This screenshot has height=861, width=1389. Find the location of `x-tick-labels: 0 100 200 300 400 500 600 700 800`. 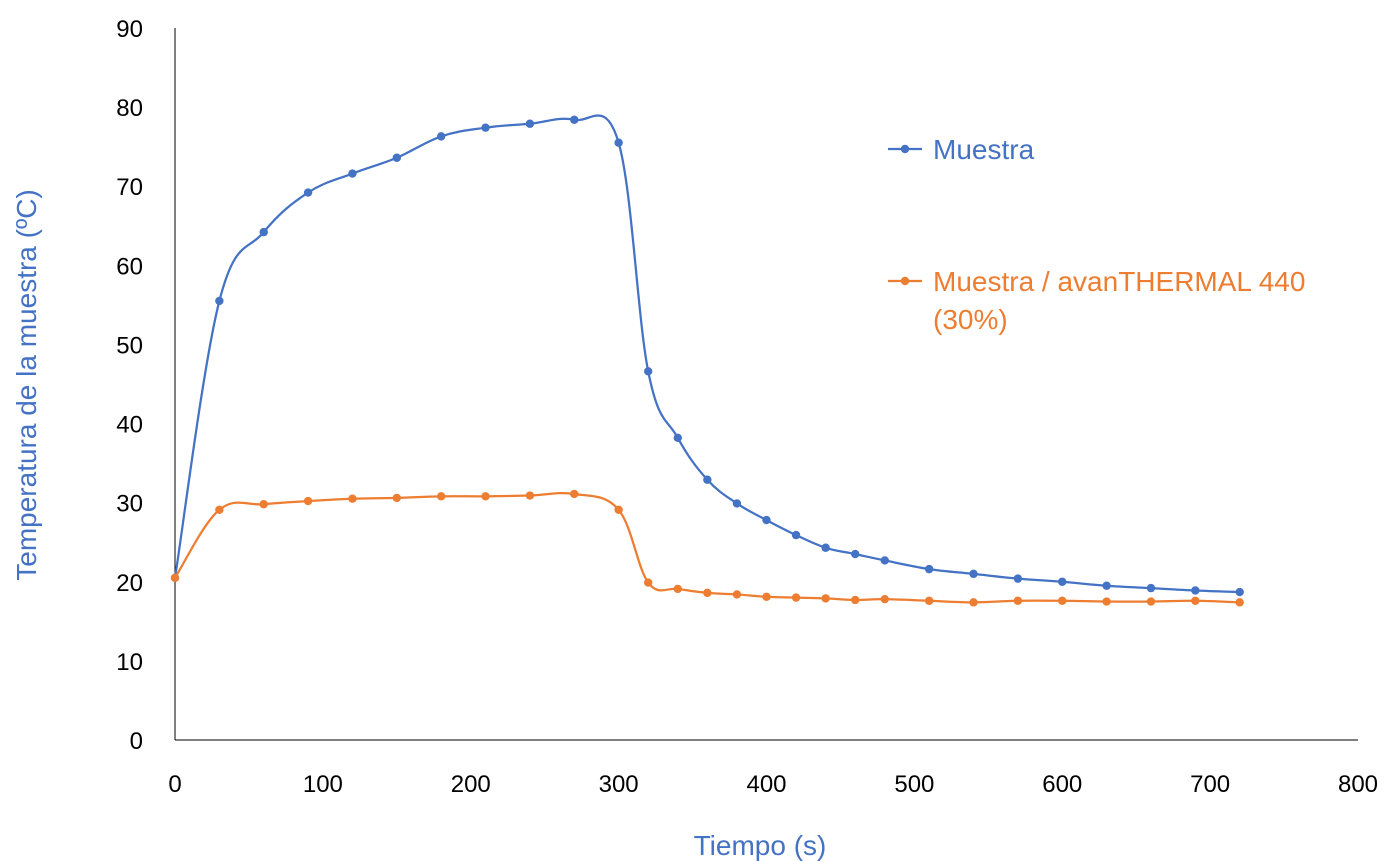

x-tick-labels: 0 100 200 300 400 500 600 700 800 is located at coordinates (773, 784).